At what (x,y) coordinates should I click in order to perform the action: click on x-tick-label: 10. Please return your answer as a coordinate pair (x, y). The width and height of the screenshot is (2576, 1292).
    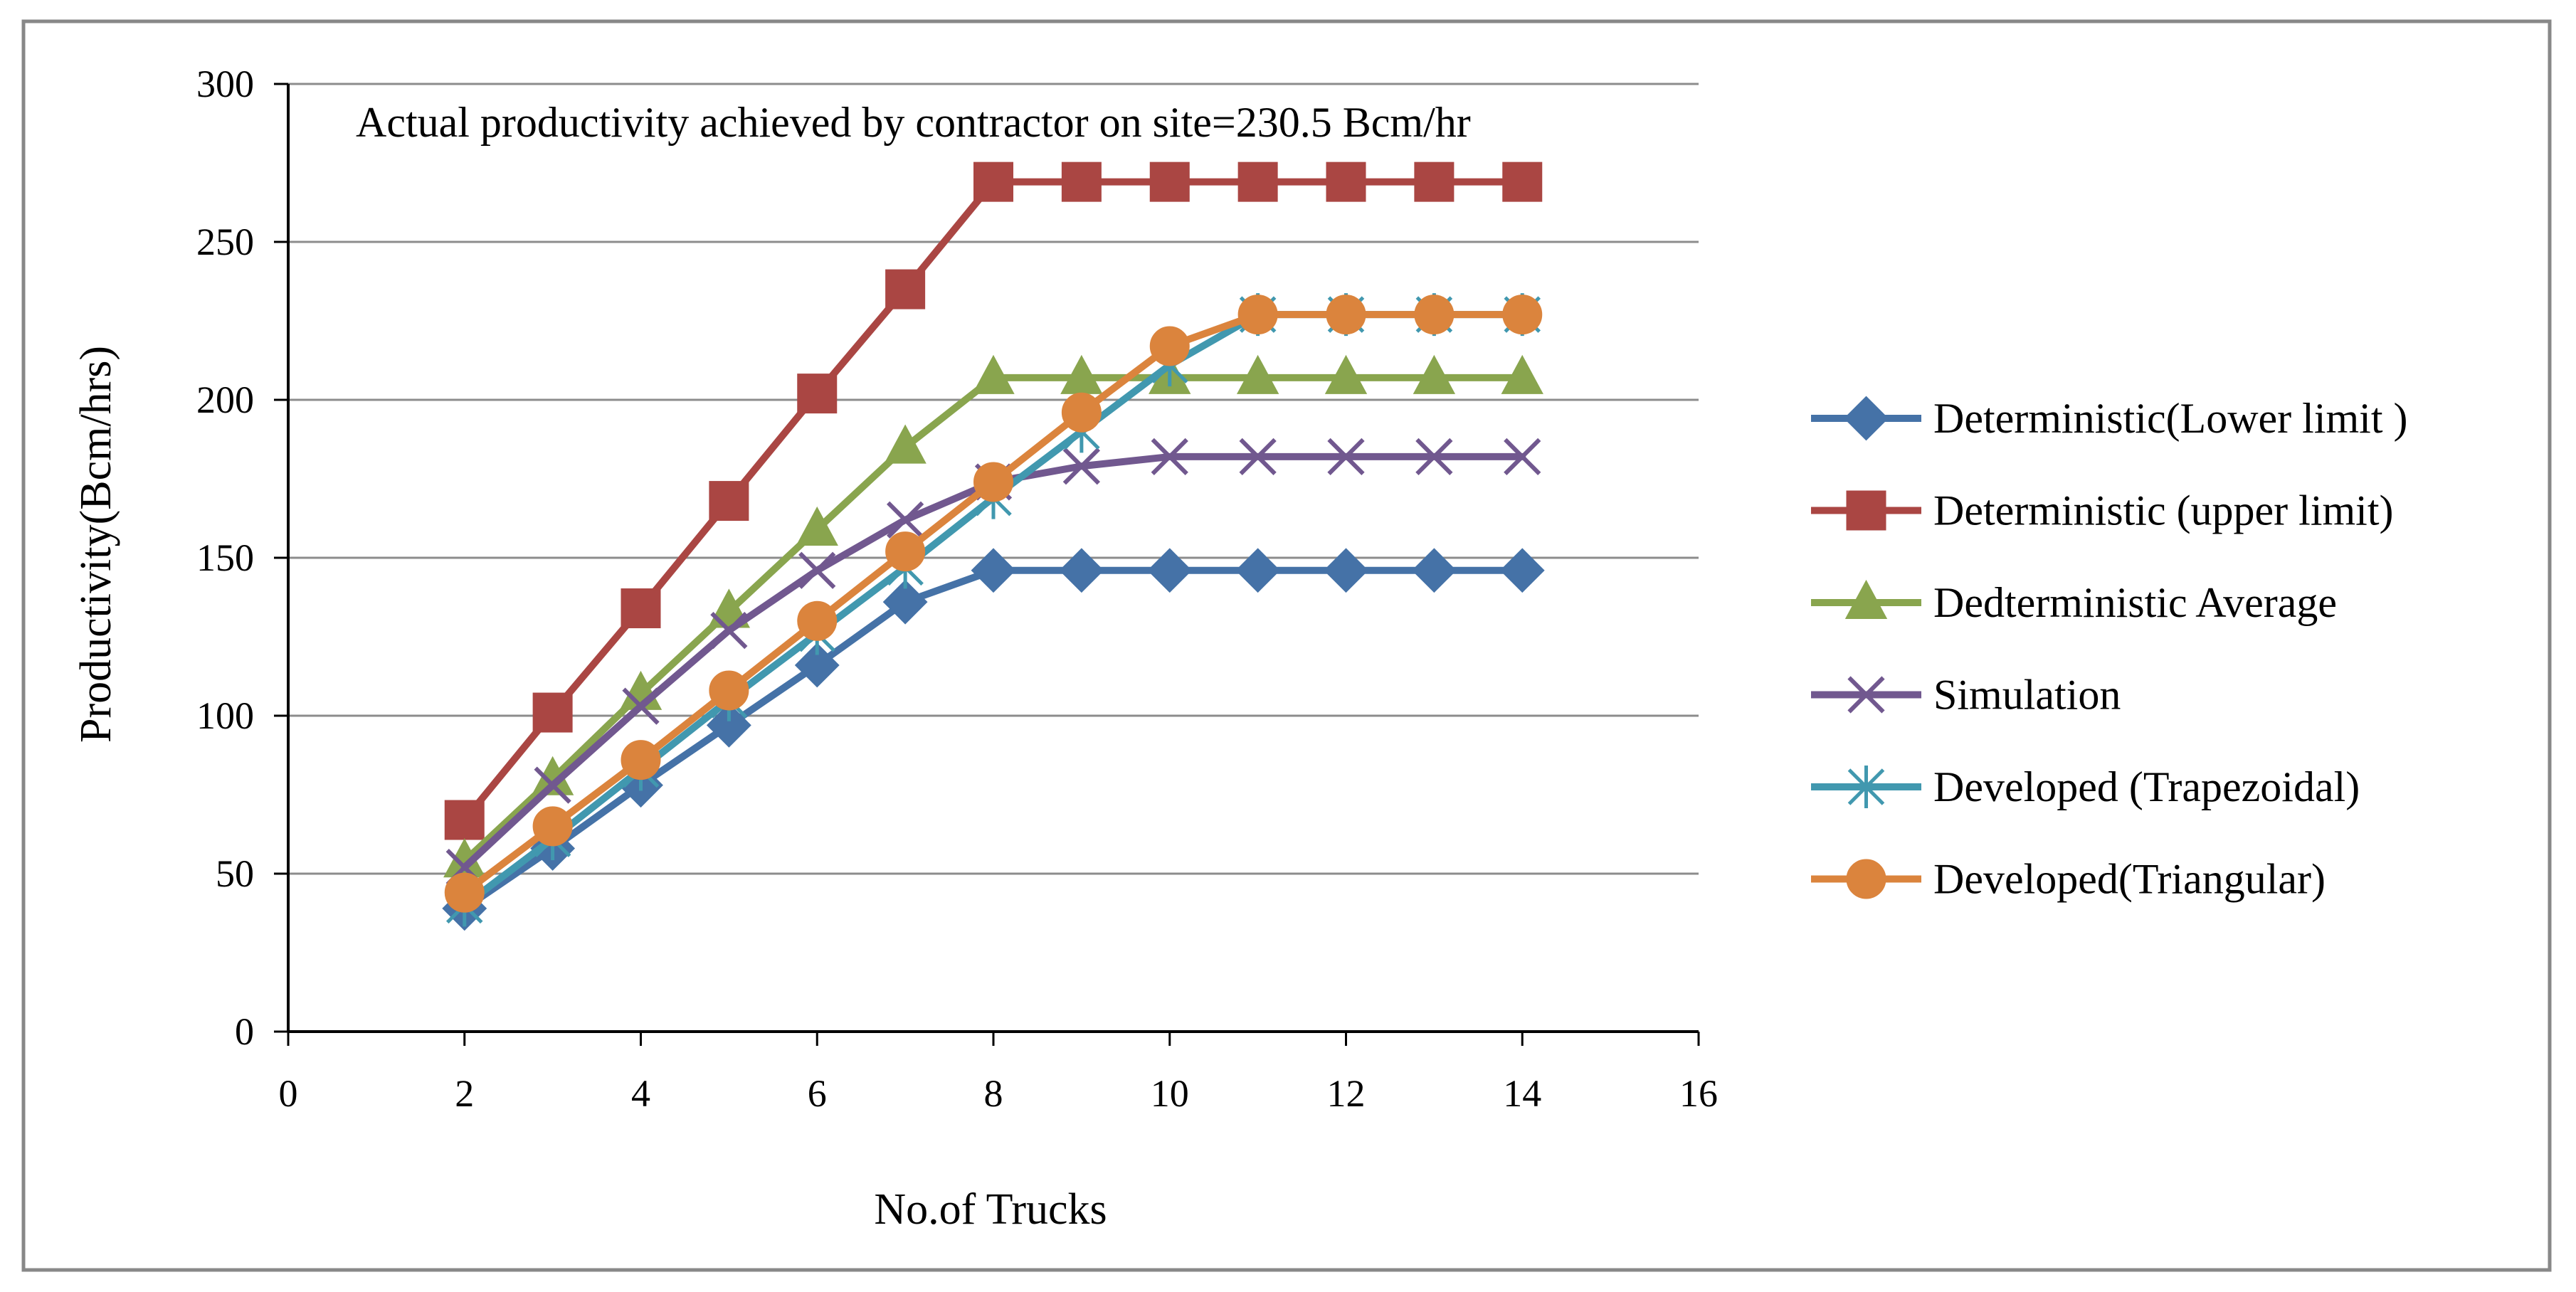
    Looking at the image, I should click on (1170, 1093).